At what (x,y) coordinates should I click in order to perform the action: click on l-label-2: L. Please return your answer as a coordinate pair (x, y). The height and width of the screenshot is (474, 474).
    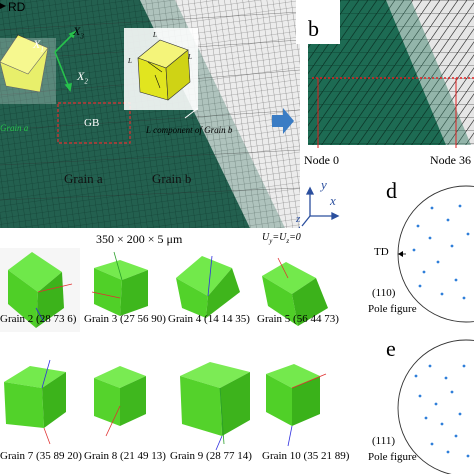
    Looking at the image, I should click on (130, 61).